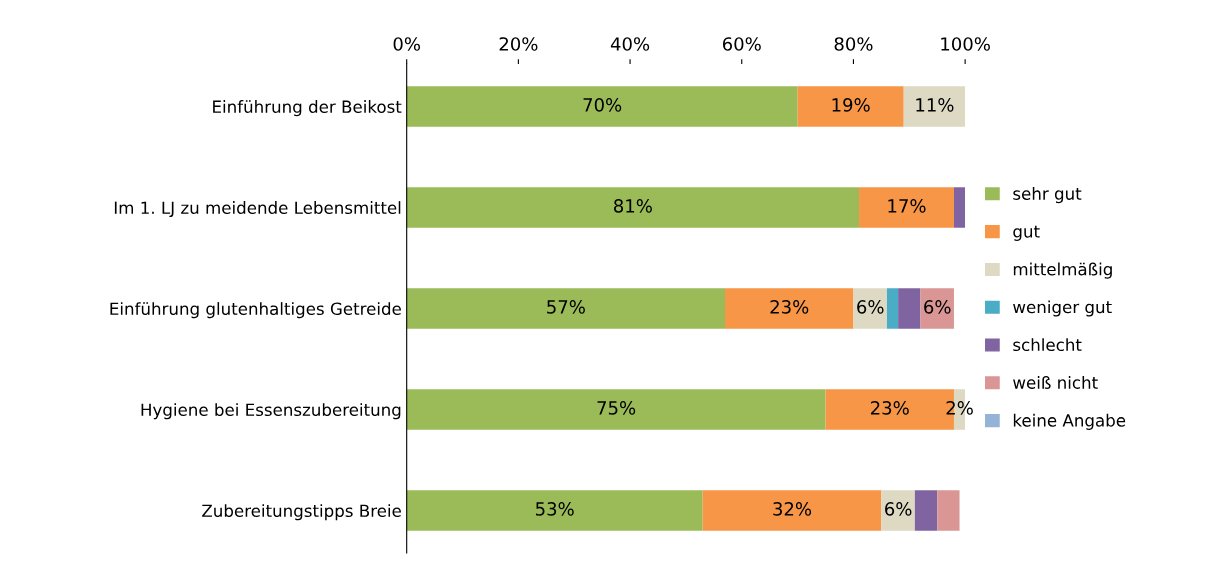  Describe the element at coordinates (741, 44) in the screenshot. I see `x-tick-label: 60%` at that location.